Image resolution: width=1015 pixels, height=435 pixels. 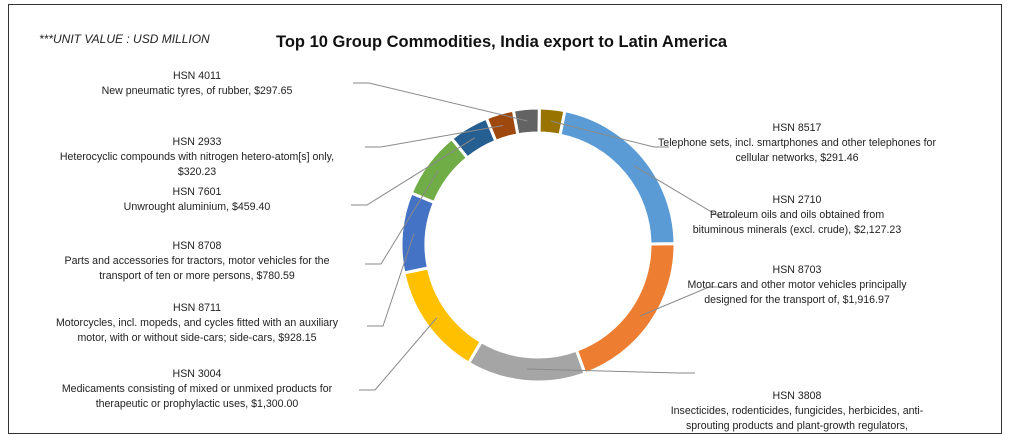 What do you see at coordinates (797, 200) in the screenshot?
I see `slice-label-code: HSN 2710` at bounding box center [797, 200].